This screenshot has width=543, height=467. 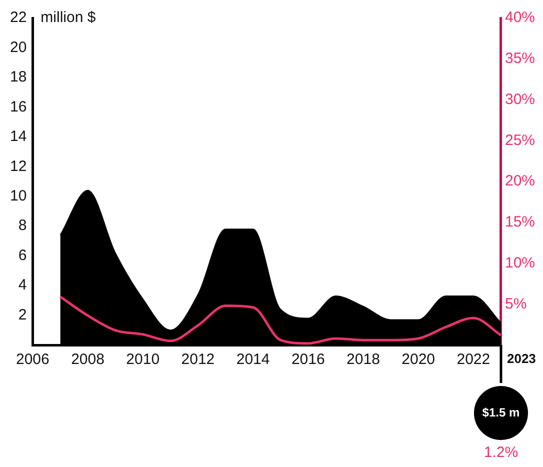 What do you see at coordinates (419, 359) in the screenshot?
I see `x-tick-label: 2020` at bounding box center [419, 359].